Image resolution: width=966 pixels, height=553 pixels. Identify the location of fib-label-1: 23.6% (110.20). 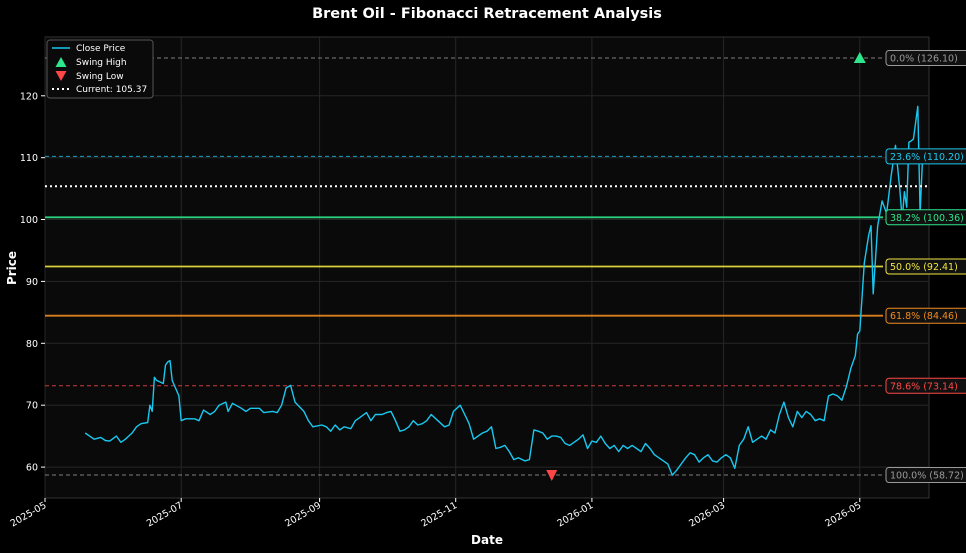
(927, 157).